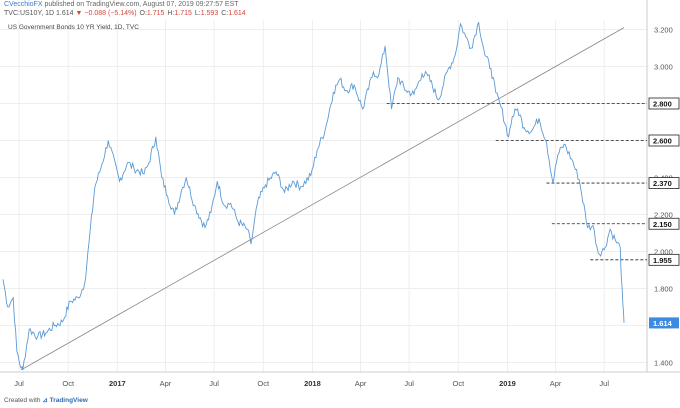 This screenshot has height=408, width=680. I want to click on high-label: H:, so click(171, 13).